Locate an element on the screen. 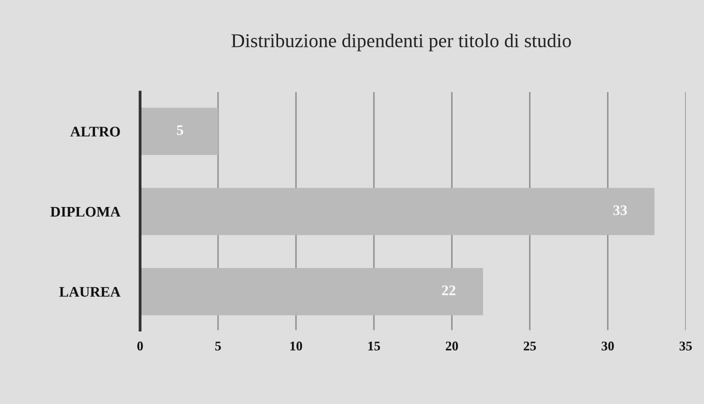 Image resolution: width=704 pixels, height=404 pixels. x-tick-label: 10 is located at coordinates (296, 346).